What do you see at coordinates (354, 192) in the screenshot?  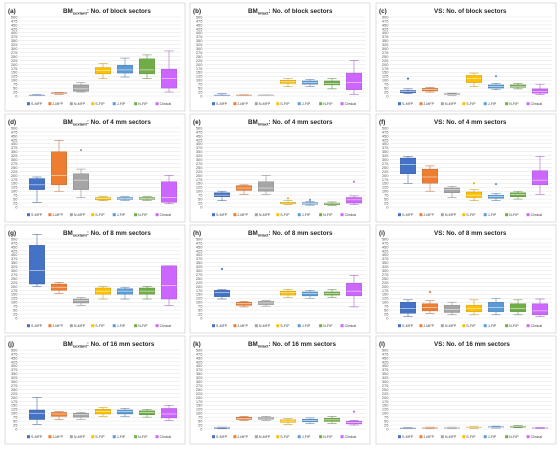 I see `box-clinical` at bounding box center [354, 192].